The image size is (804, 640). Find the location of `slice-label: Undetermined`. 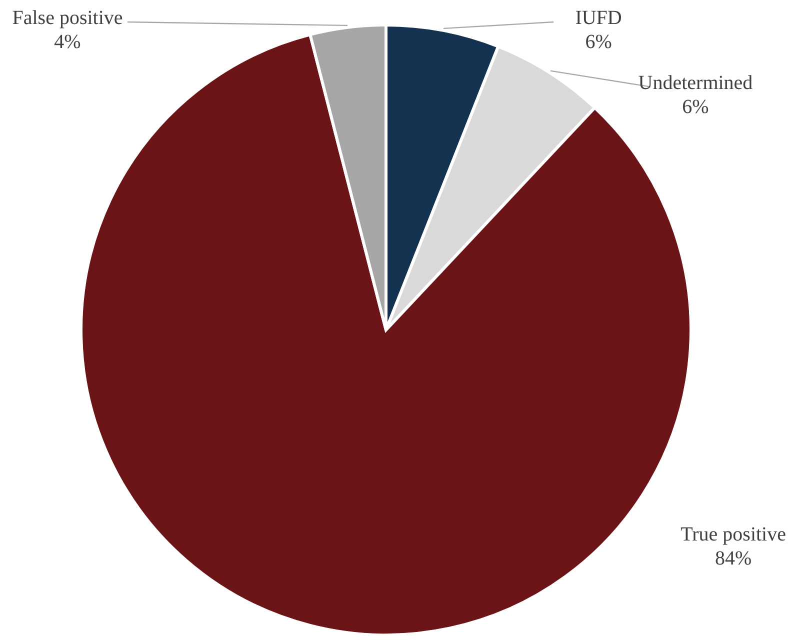

slice-label: Undetermined is located at coordinates (695, 83).